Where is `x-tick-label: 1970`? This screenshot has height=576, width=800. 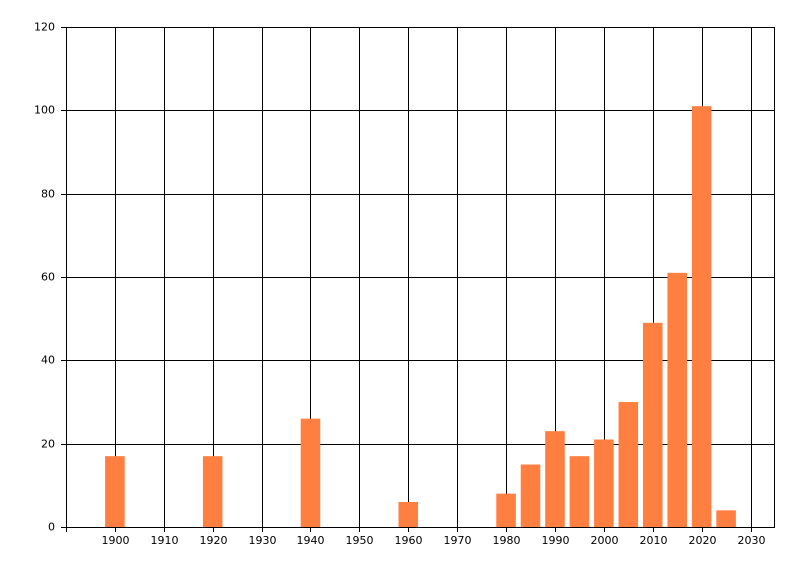
x-tick-label: 1970 is located at coordinates (458, 540).